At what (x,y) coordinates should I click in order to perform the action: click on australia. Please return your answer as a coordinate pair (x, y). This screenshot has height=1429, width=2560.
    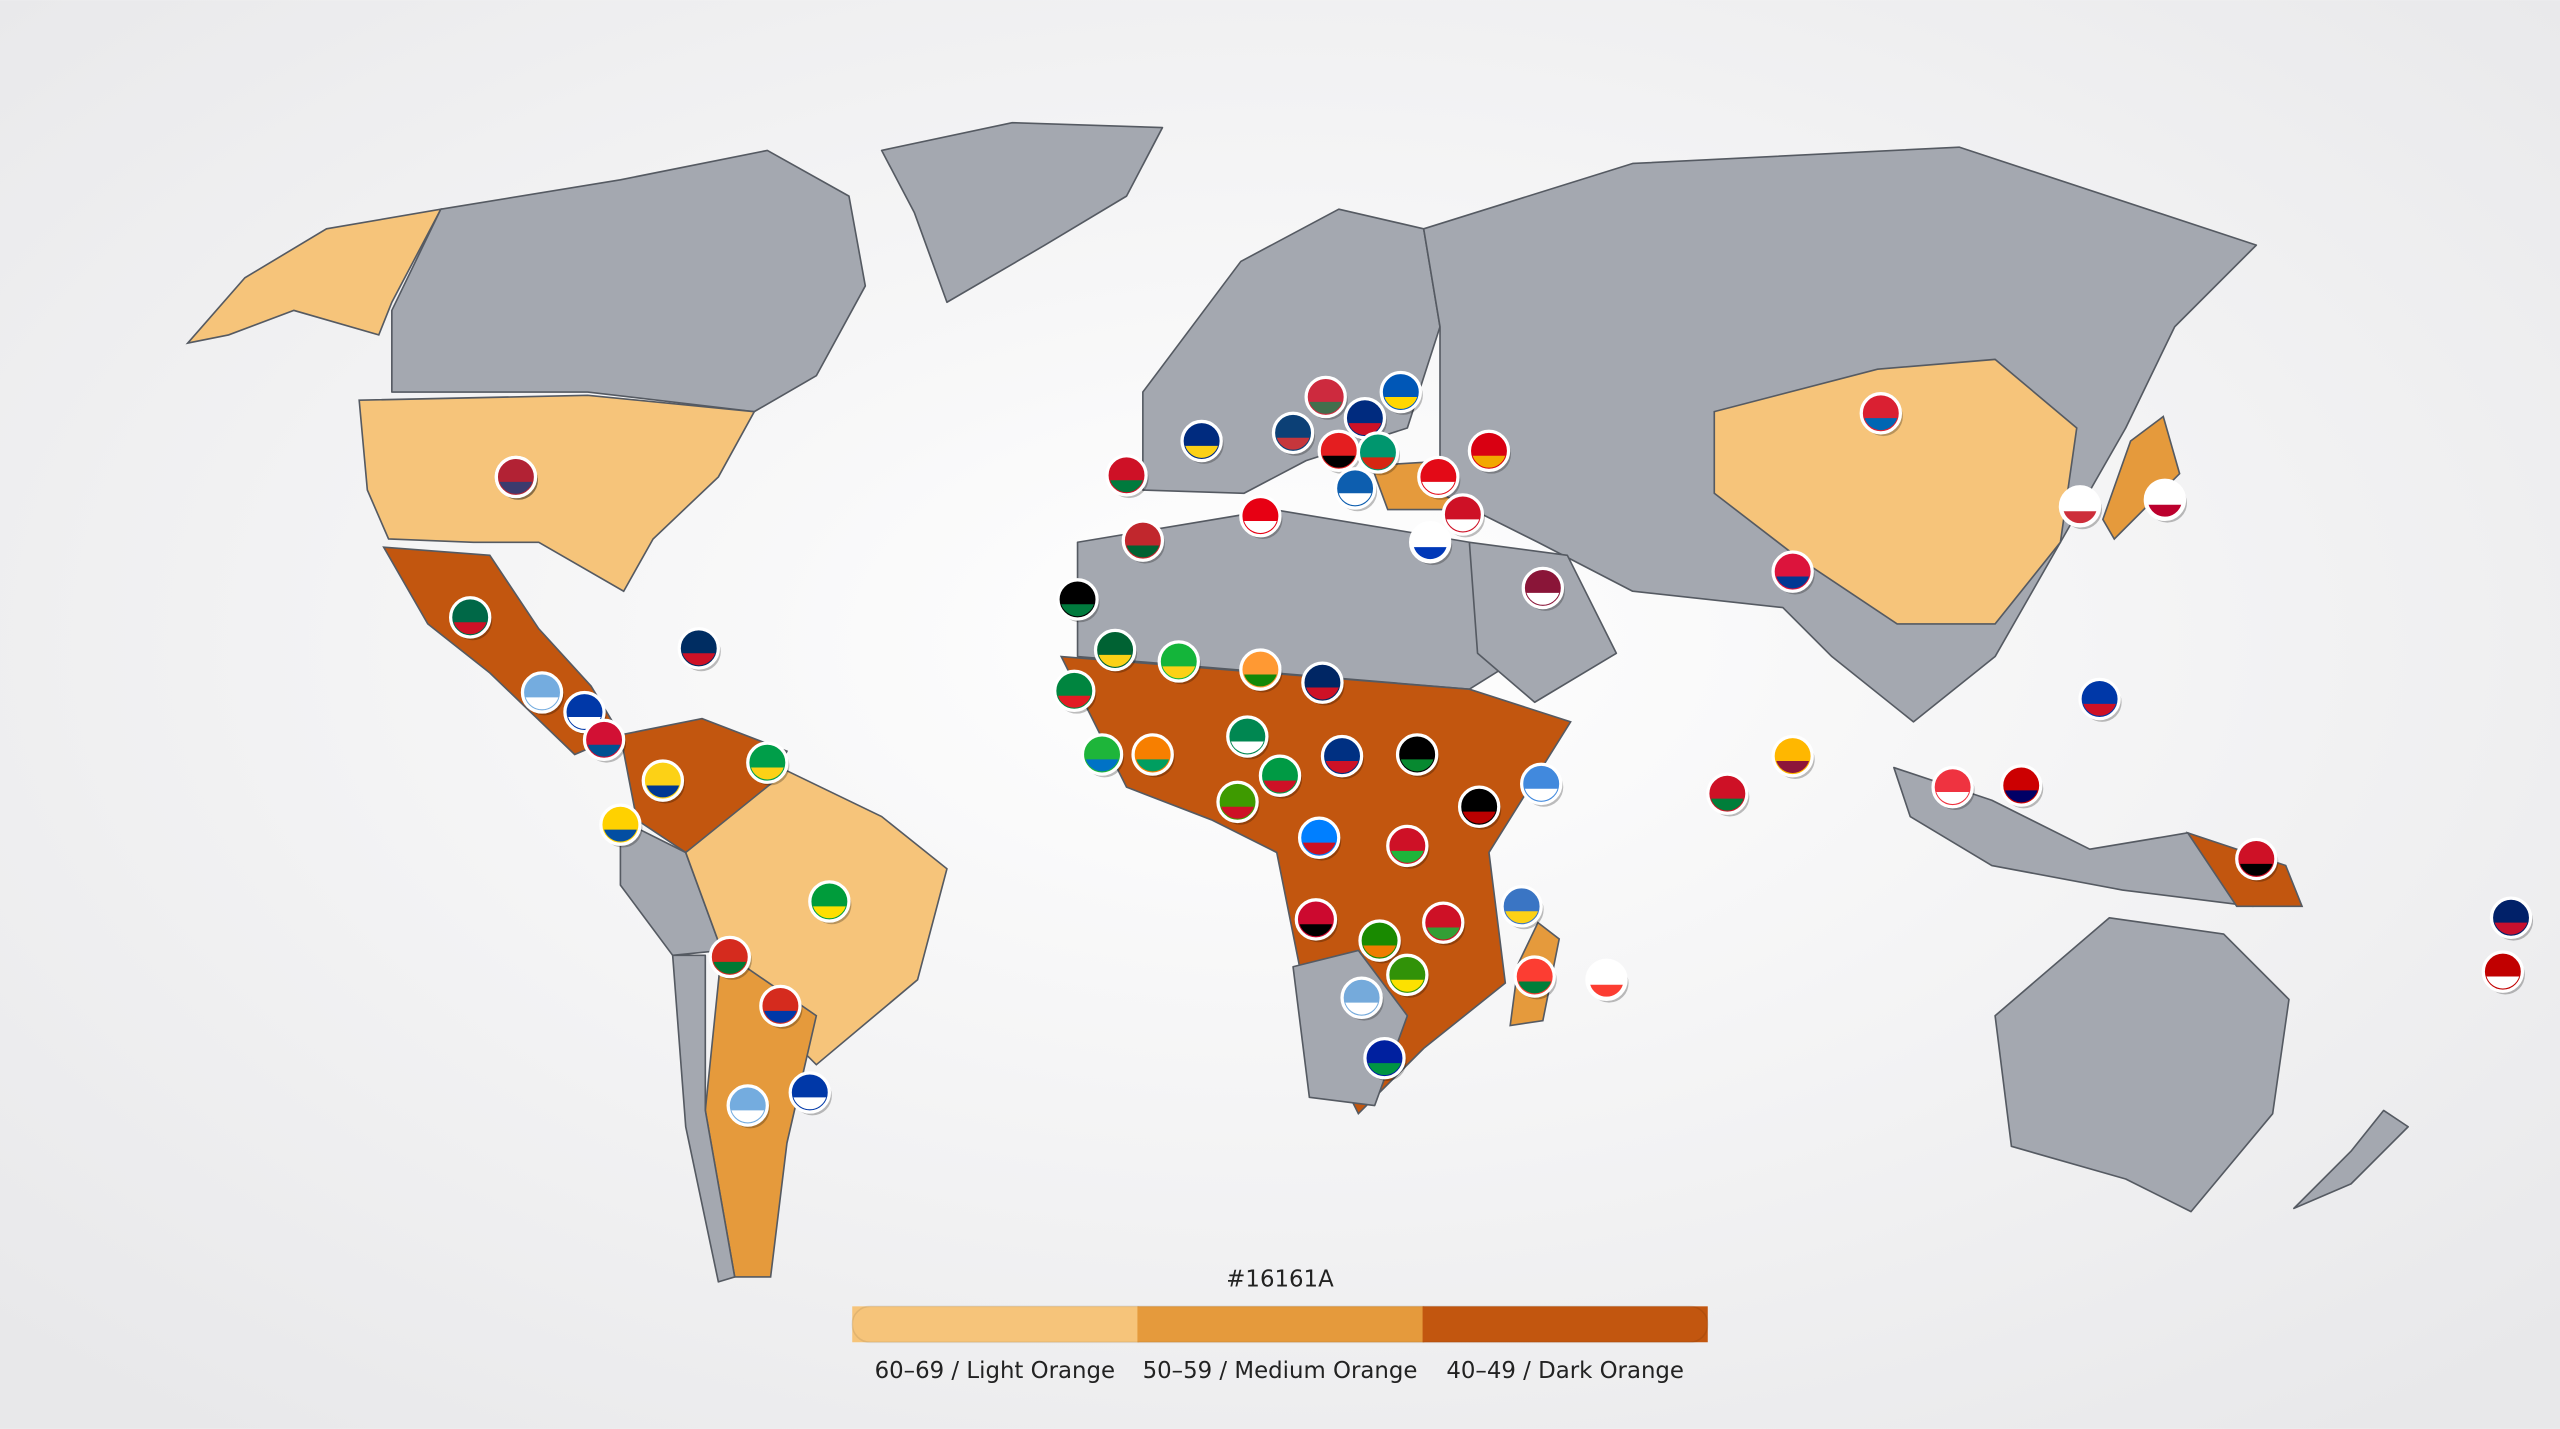
    Looking at the image, I should click on (2142, 1064).